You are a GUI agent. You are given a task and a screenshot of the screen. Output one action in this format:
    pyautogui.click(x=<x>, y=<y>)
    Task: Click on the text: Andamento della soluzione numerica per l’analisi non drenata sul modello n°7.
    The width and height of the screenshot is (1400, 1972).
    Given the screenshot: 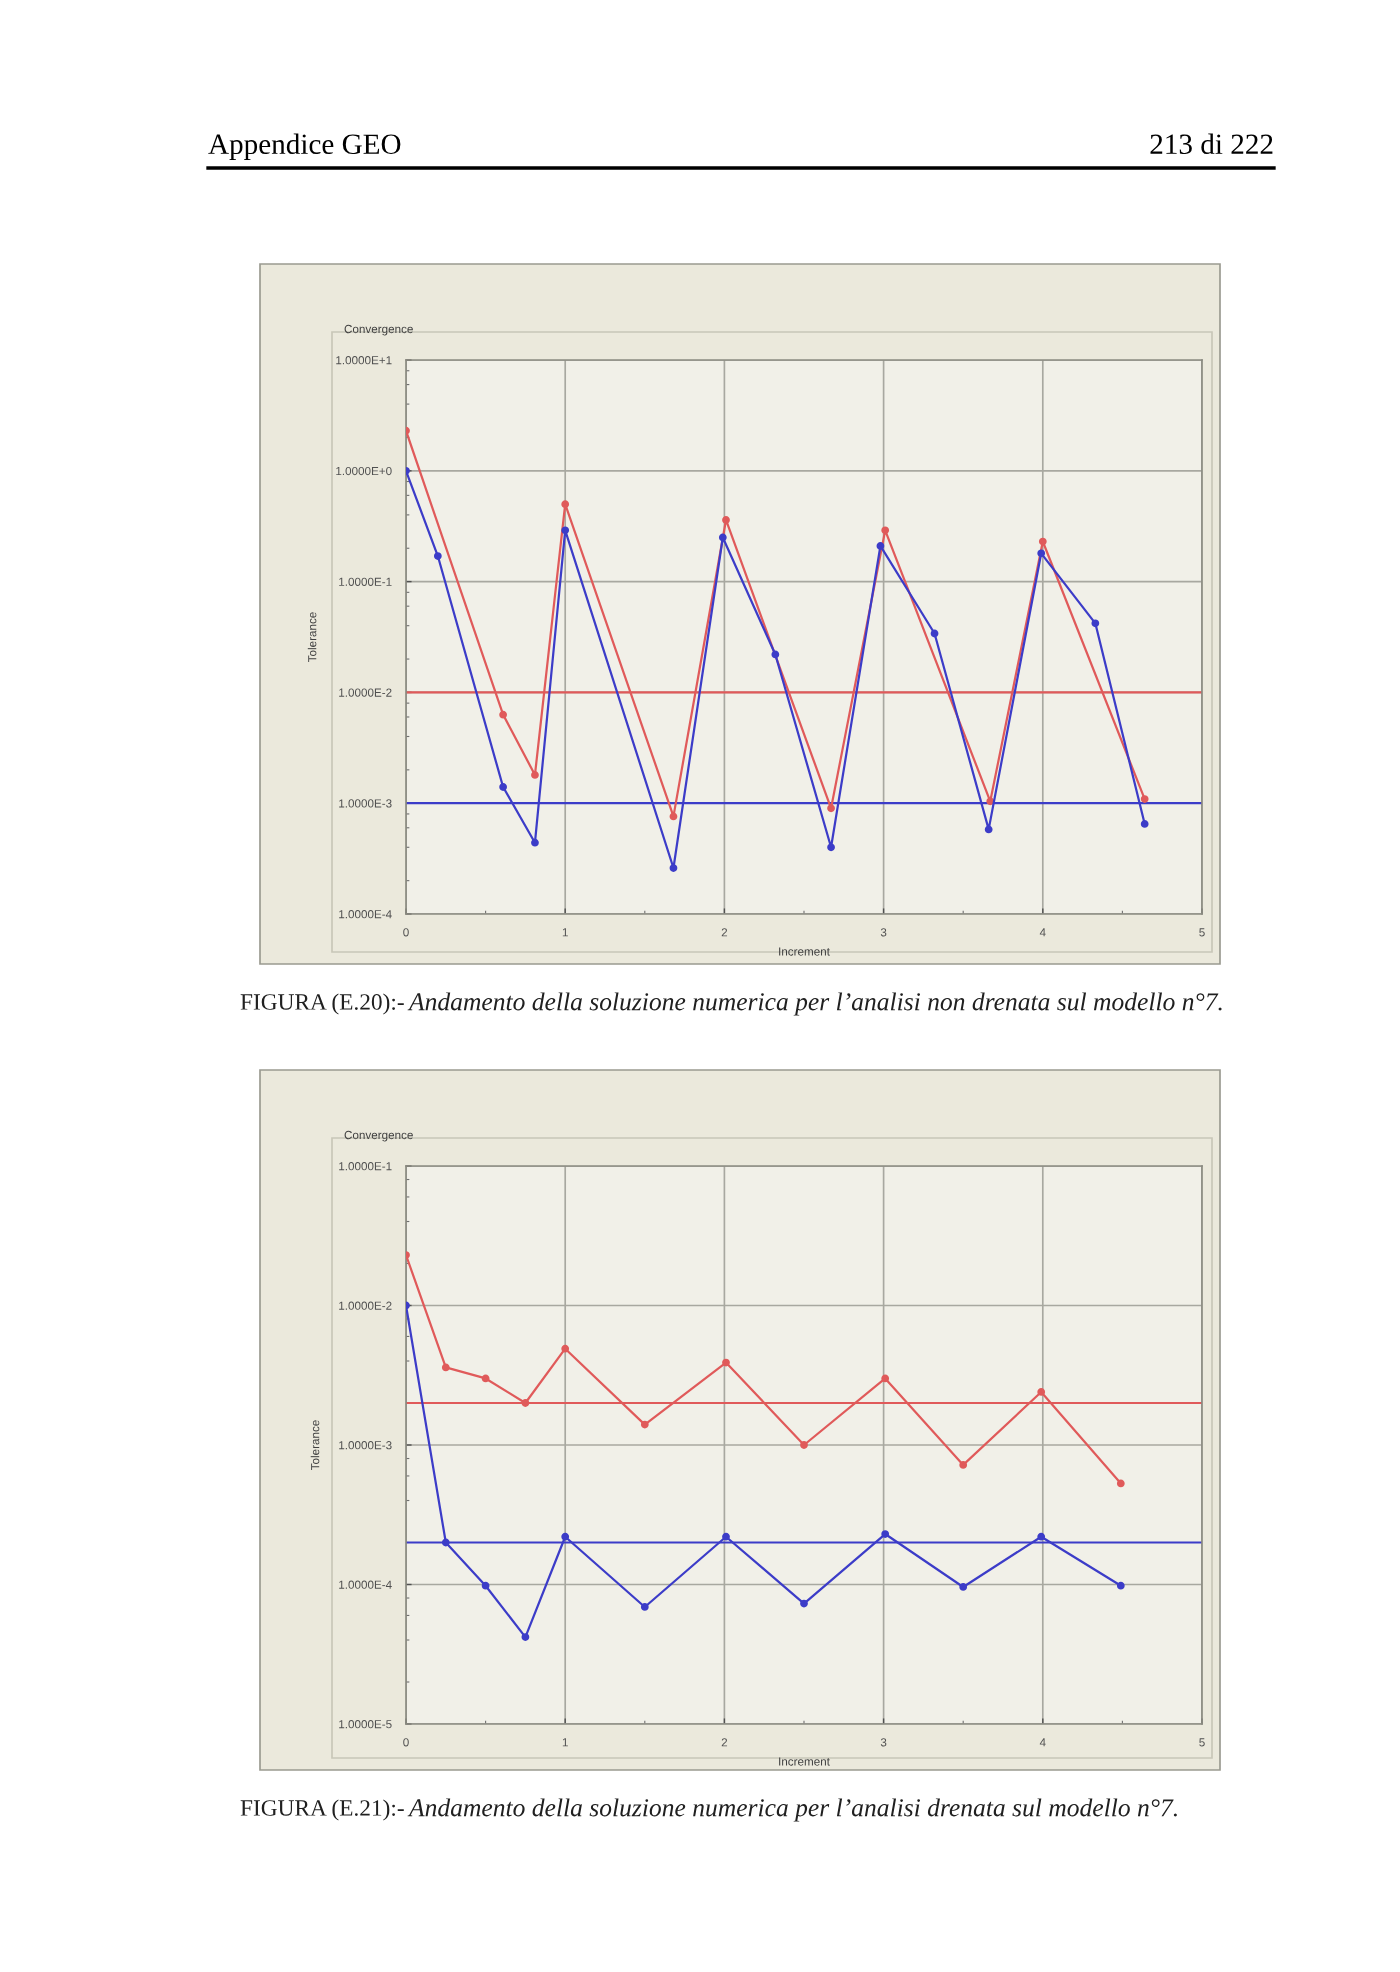 What is the action you would take?
    pyautogui.click(x=814, y=1004)
    